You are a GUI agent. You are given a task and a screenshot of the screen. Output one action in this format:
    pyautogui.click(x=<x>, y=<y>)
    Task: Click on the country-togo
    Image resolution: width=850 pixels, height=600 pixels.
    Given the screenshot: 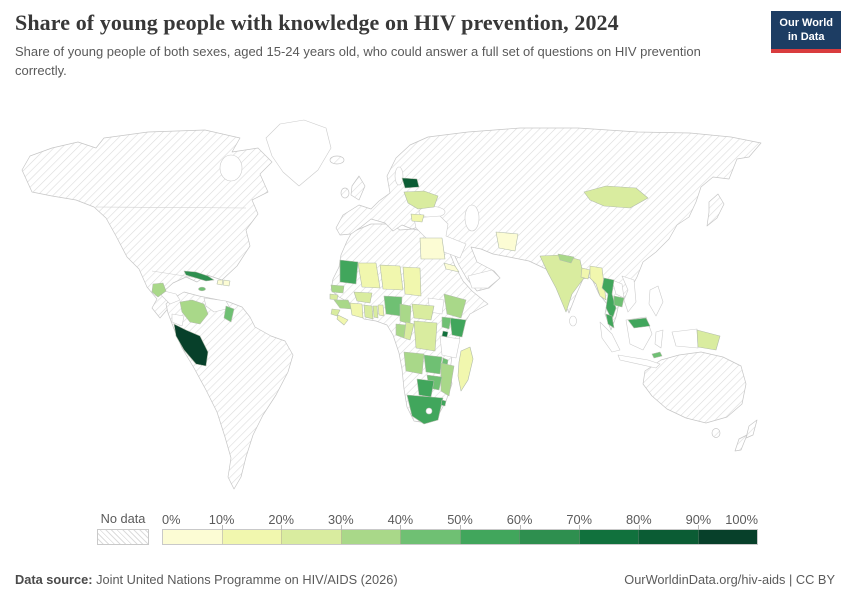 What is the action you would take?
    pyautogui.click(x=375, y=312)
    